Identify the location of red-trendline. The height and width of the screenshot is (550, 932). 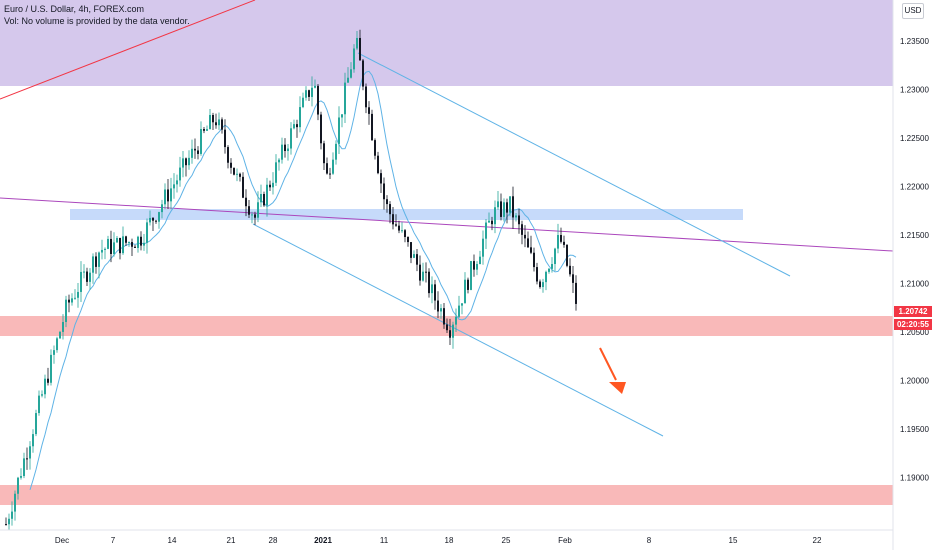
(128, 50).